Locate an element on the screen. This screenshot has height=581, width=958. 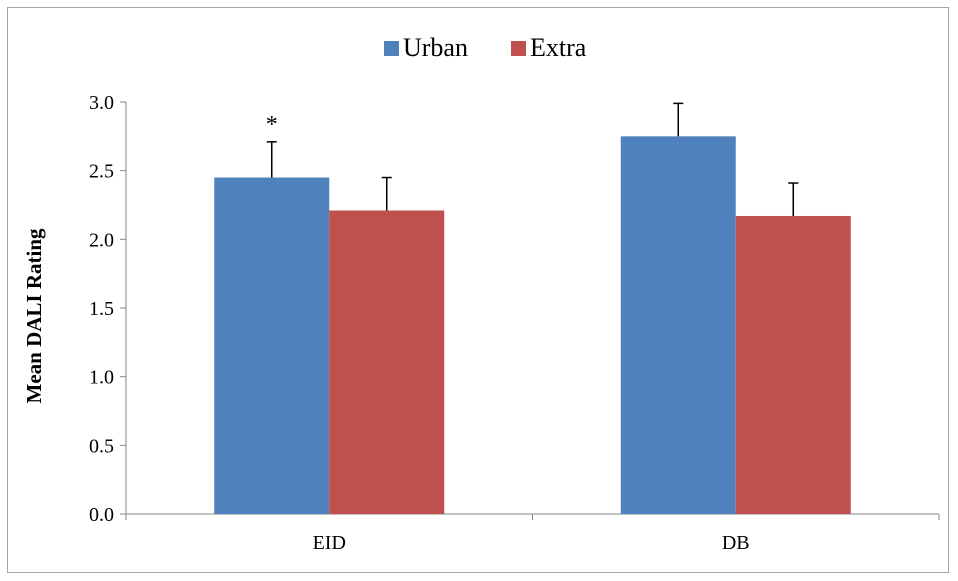
y-tick-label: 2.5 is located at coordinates (101, 172).